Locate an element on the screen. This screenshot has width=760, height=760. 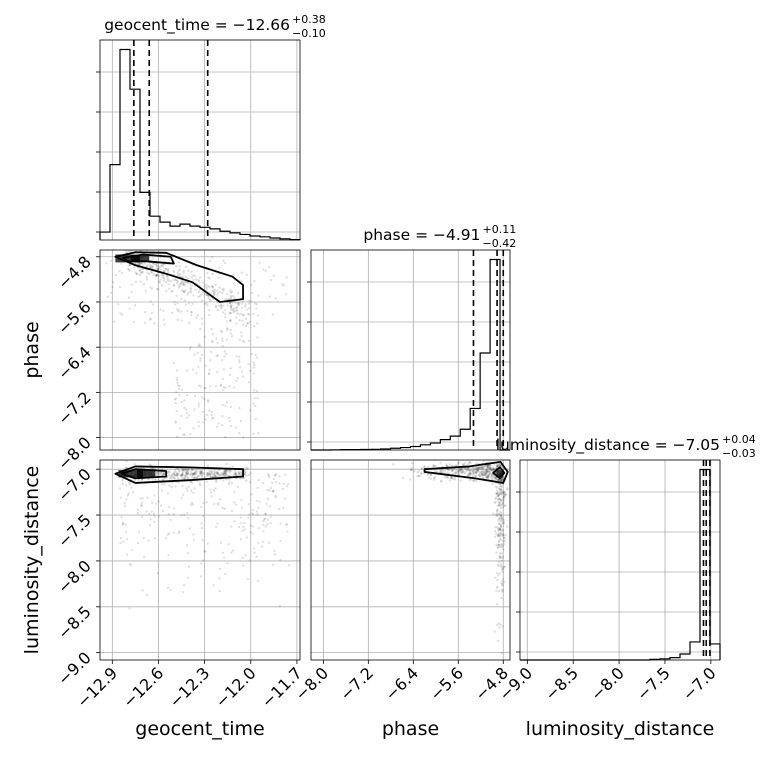
panel-hist-luminosity_distance is located at coordinates (620, 560).